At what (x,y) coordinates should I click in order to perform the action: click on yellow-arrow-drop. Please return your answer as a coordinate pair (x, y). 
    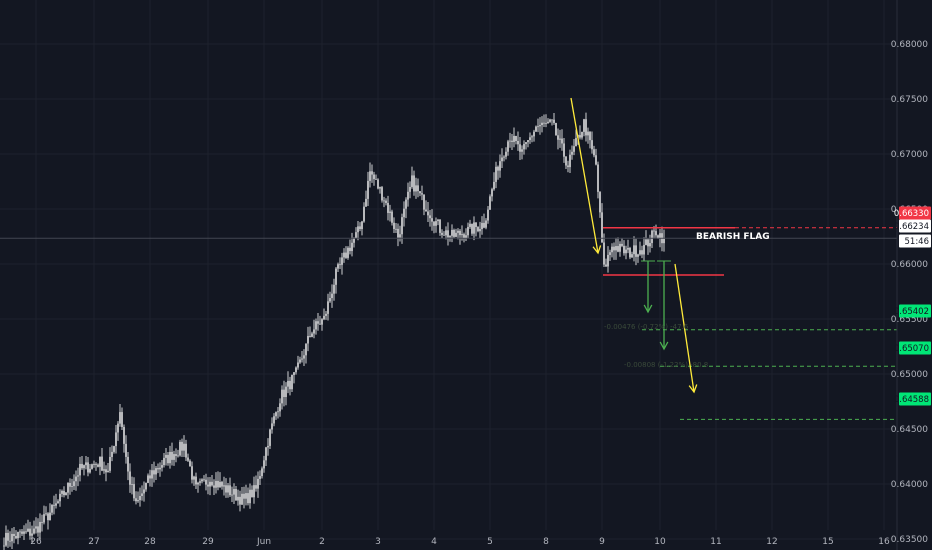
    Looking at the image, I should click on (584, 175).